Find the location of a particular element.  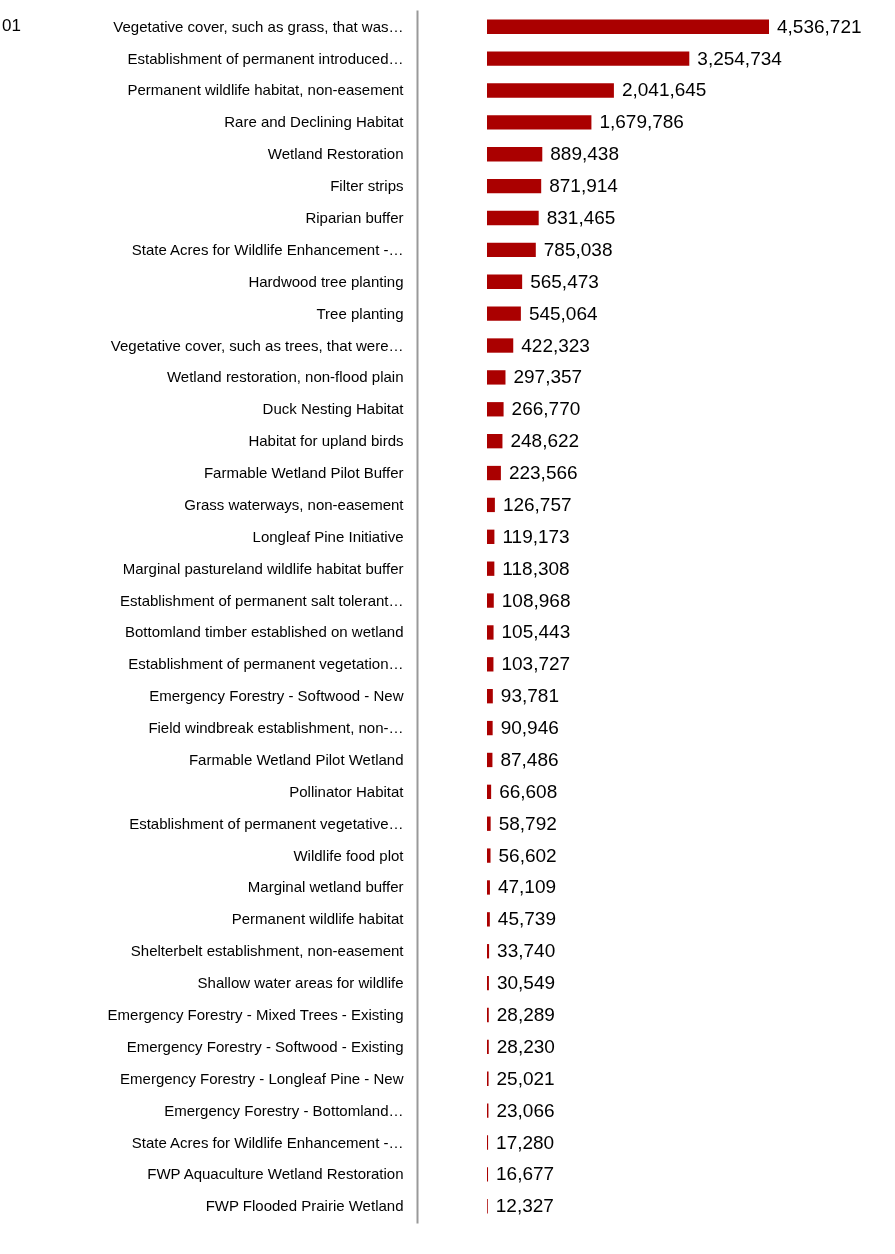

y-tick-label: Habitat for upland birds is located at coordinates (326, 441).